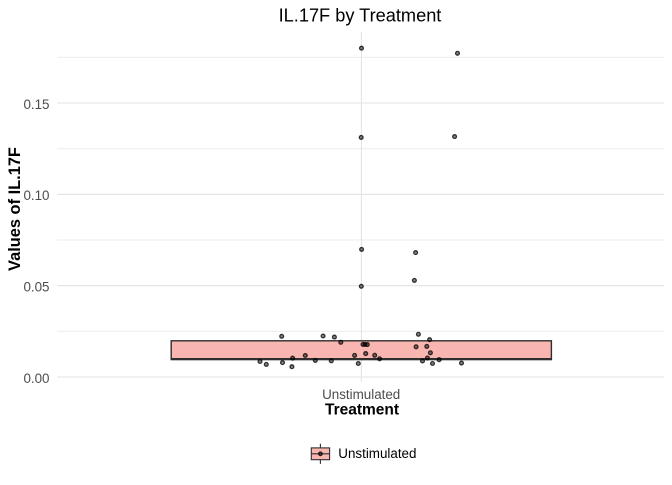 The width and height of the screenshot is (672, 485). What do you see at coordinates (36, 104) in the screenshot?
I see `svg-text: 0.15` at bounding box center [36, 104].